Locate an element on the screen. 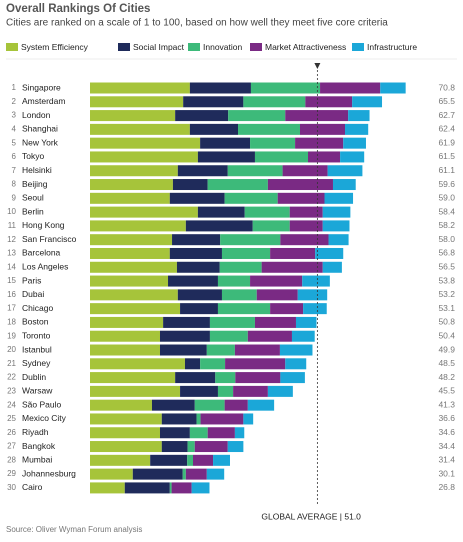 The height and width of the screenshot is (542, 463). rank: 17 is located at coordinates (11, 308).